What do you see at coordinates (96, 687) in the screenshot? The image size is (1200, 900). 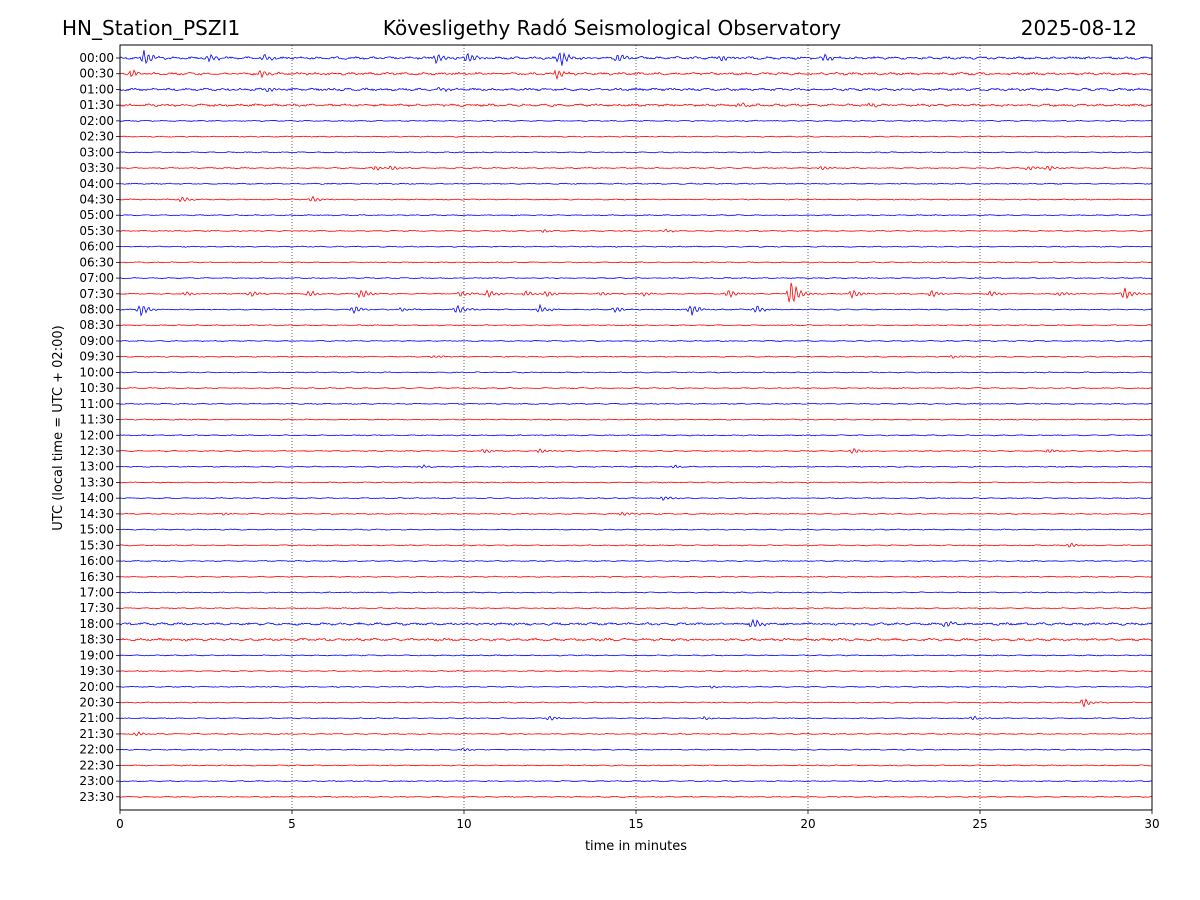 I see `y-tick-label: 20:00` at bounding box center [96, 687].